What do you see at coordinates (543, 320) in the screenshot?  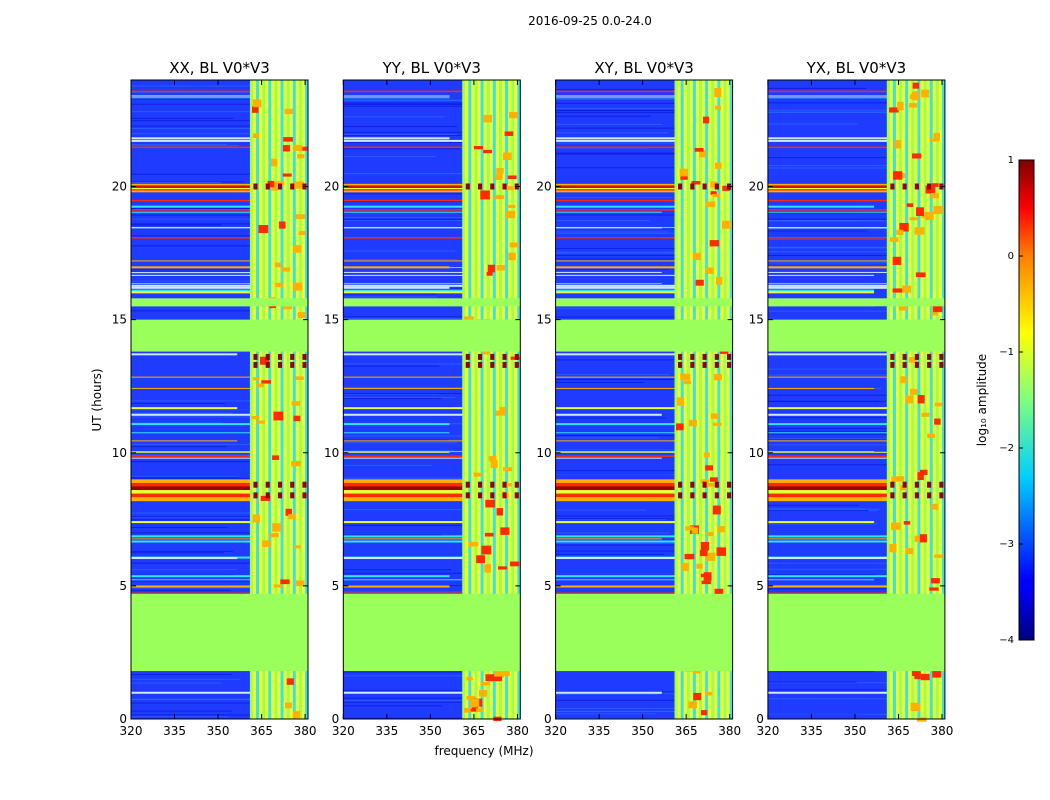 I see `y-tick-label: 15` at bounding box center [543, 320].